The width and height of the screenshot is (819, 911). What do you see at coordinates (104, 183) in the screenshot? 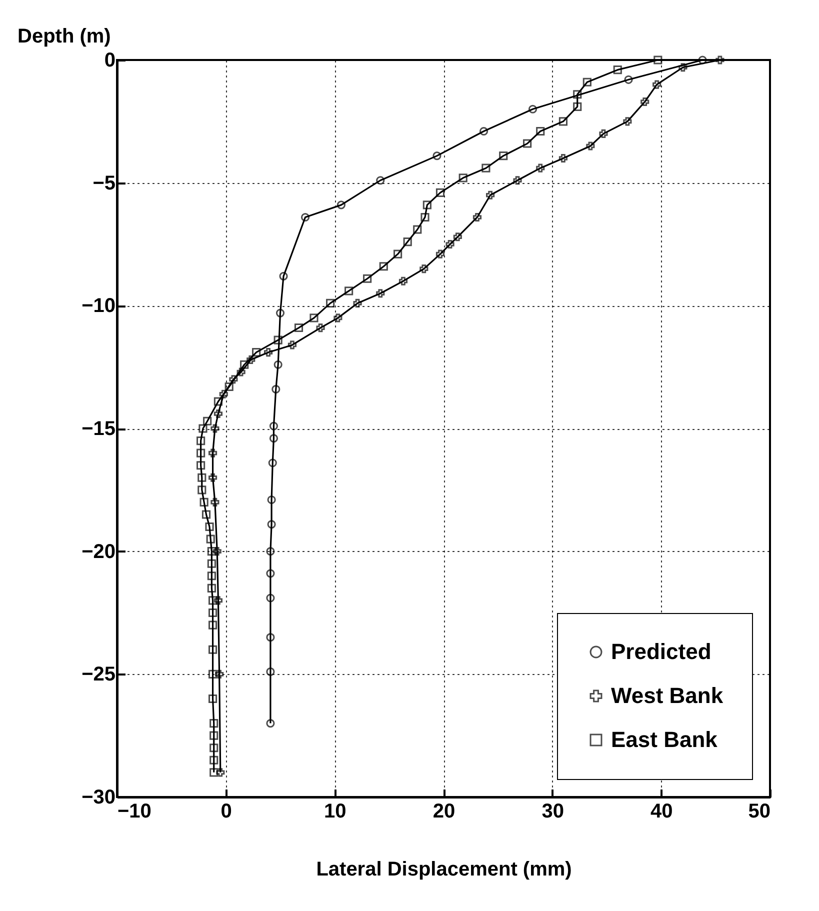
I see `y-tick-label: −5` at bounding box center [104, 183].